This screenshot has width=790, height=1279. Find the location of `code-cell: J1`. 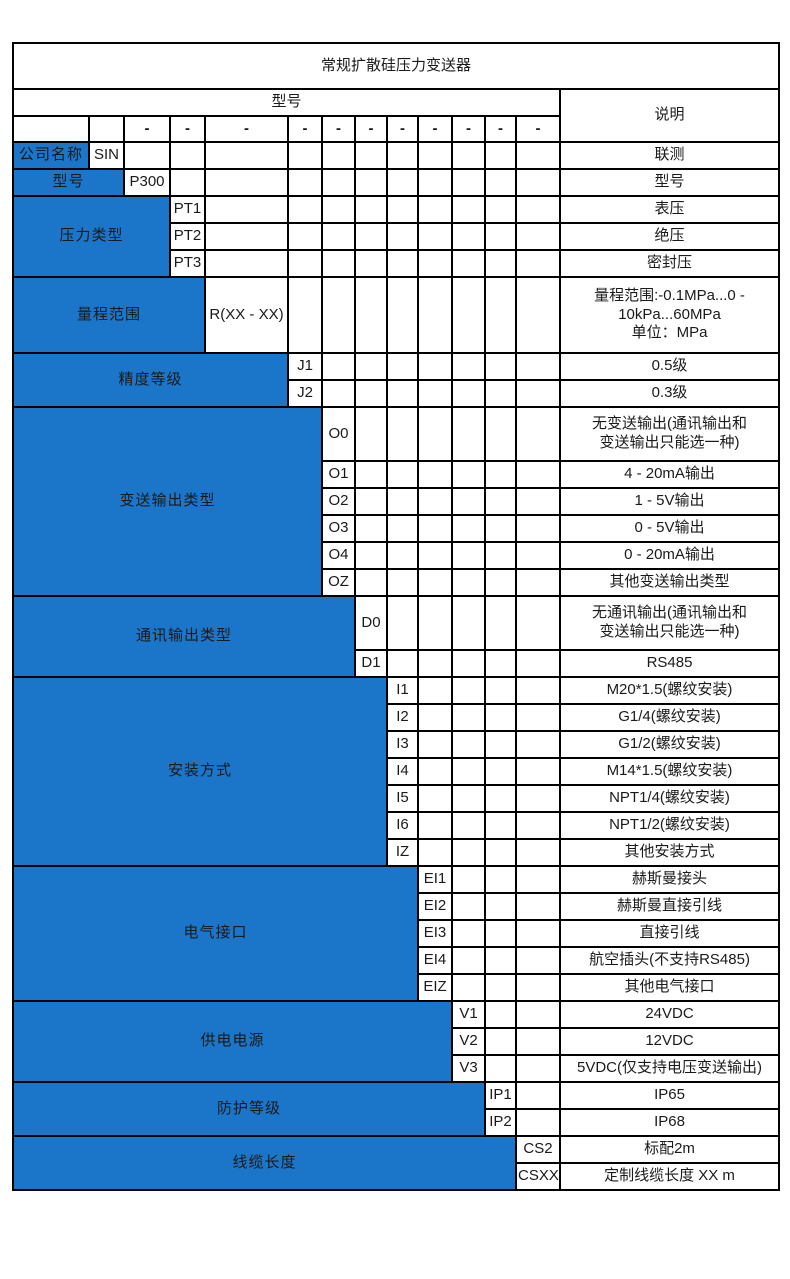

code-cell: J1 is located at coordinates (305, 366).